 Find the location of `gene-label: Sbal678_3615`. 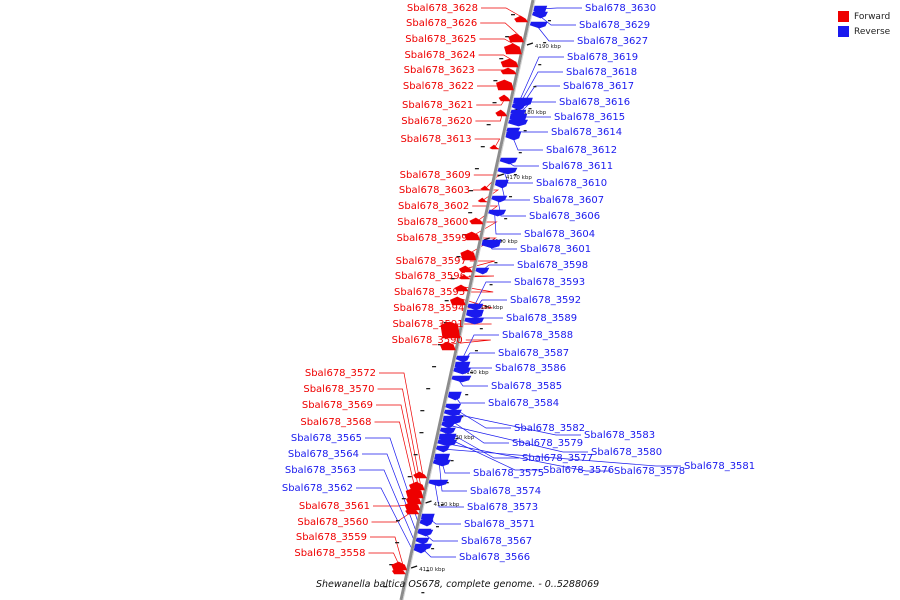

gene-label: Sbal678_3615 is located at coordinates (589, 117).